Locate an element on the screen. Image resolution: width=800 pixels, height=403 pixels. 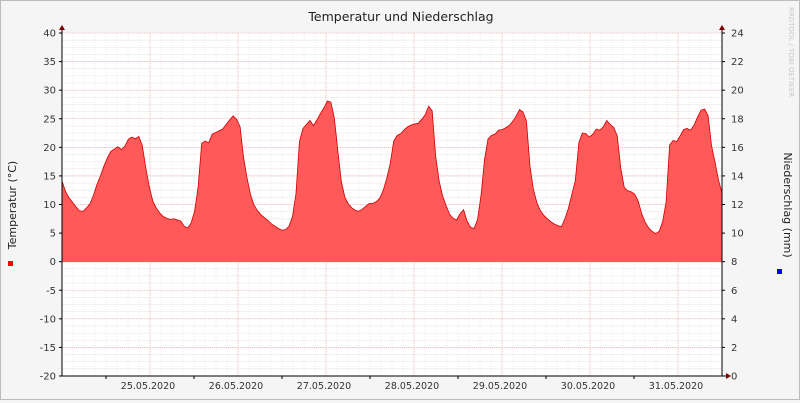
legend-marker-temperatur is located at coordinates (10, 263).